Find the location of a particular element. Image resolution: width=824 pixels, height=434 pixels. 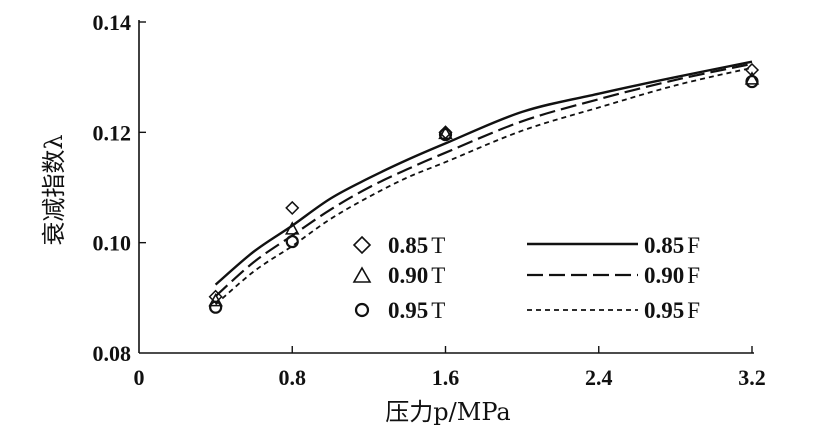

legend-diamond-icon is located at coordinates (362, 245).